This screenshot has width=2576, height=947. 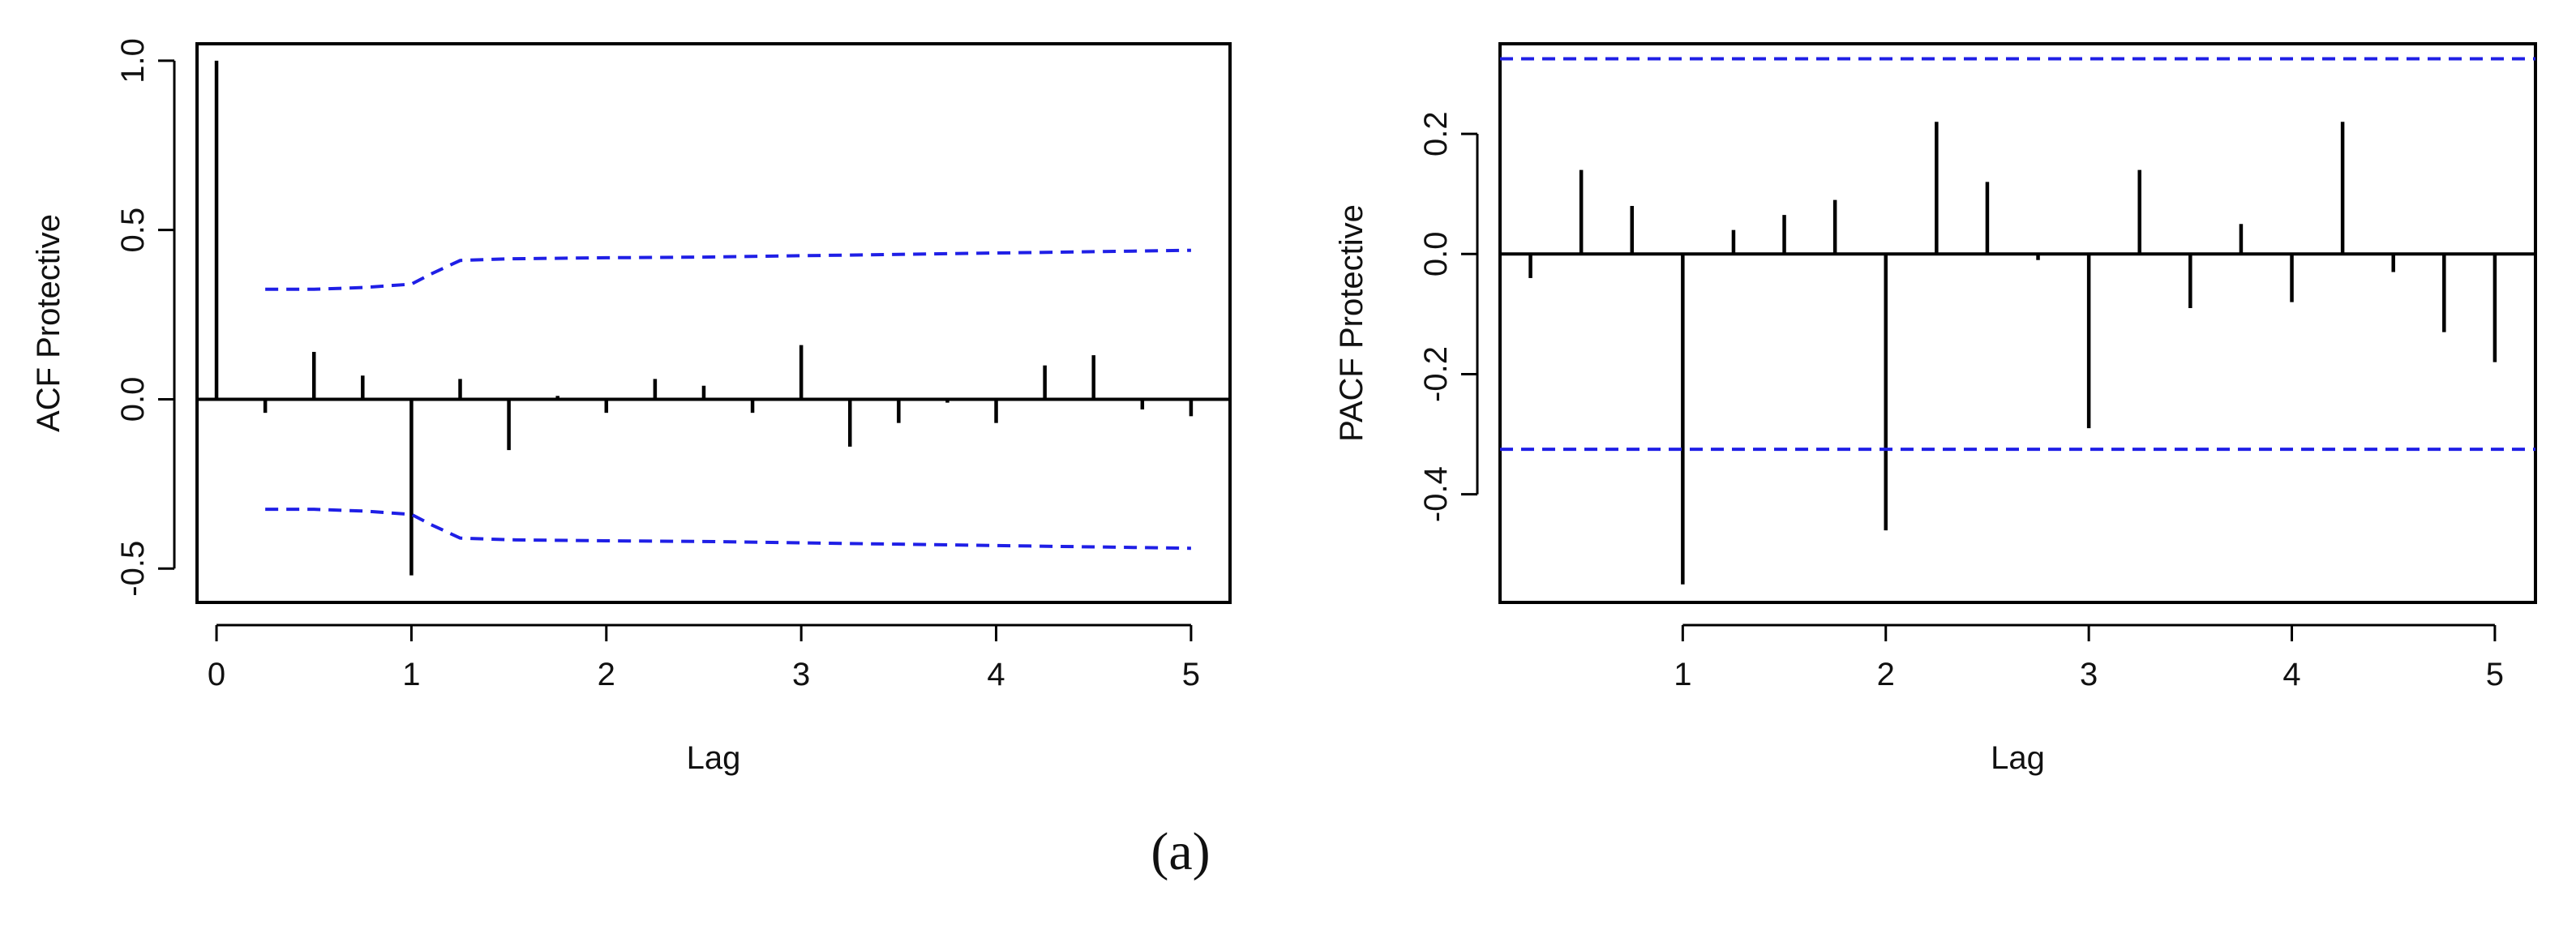 I want to click on y-tick-label: -0.2, so click(x=1436, y=374).